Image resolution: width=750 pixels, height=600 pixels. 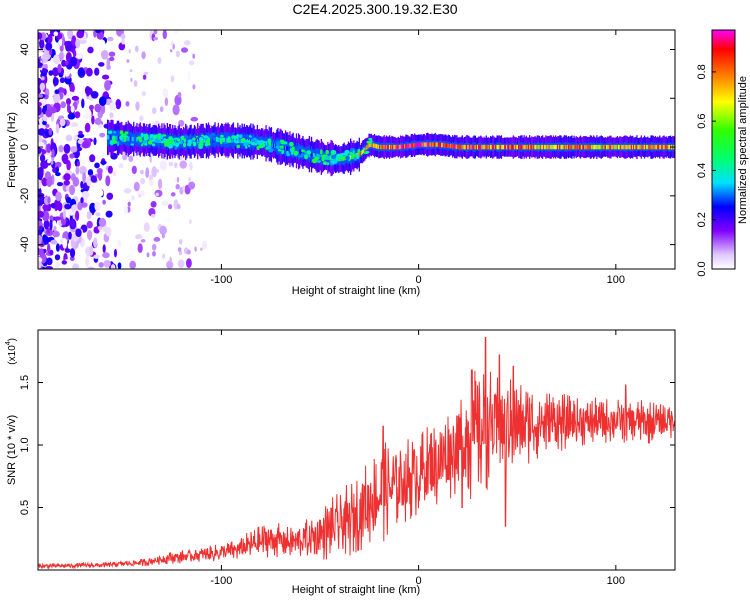 I want to click on colorbar-gradient, so click(x=723, y=149).